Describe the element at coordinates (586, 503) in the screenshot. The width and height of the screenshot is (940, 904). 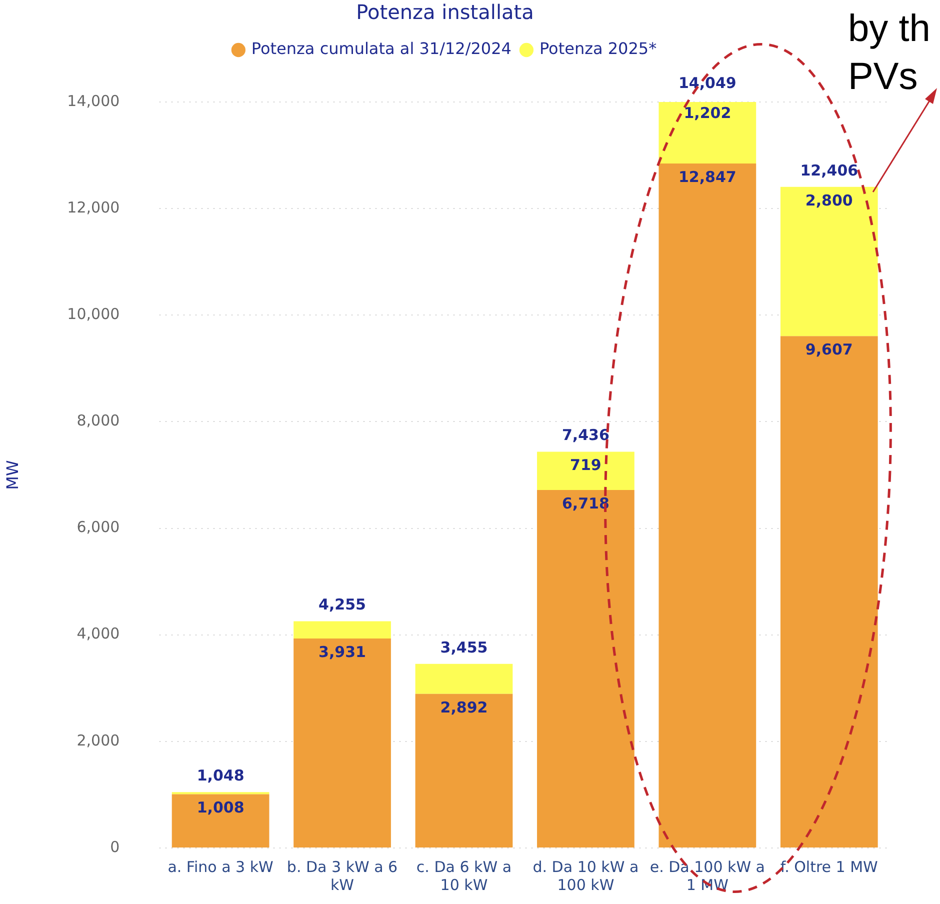
I see `data-label: 6,718` at that location.